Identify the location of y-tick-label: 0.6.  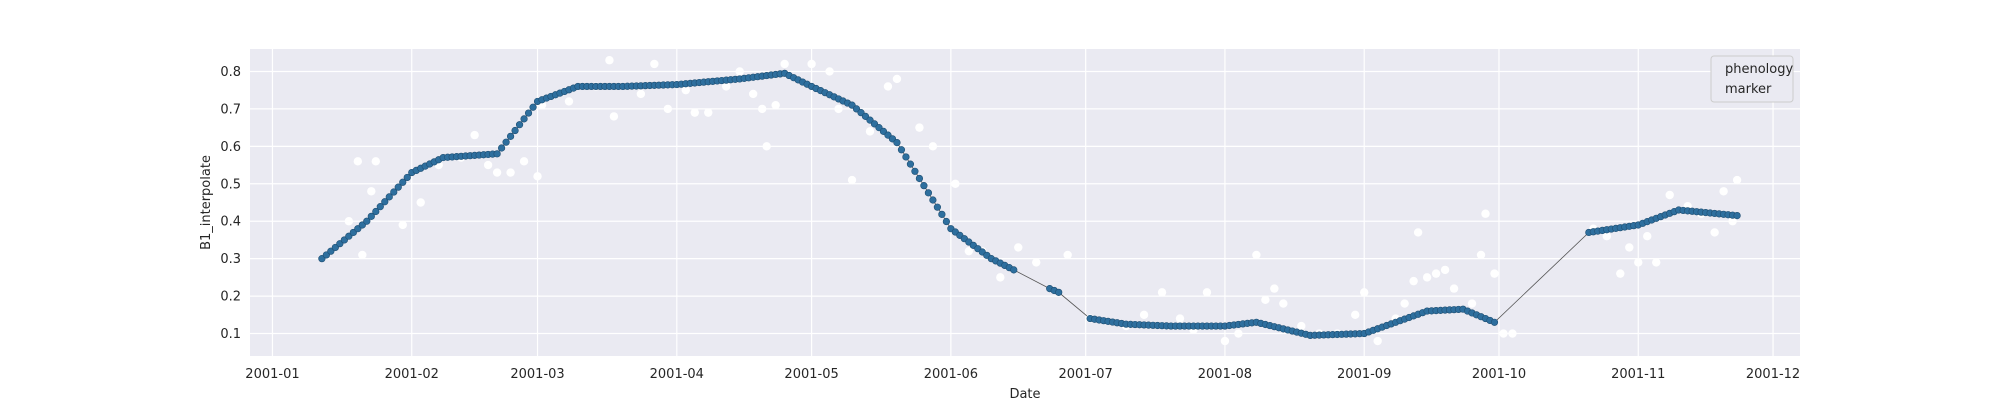
(230, 147).